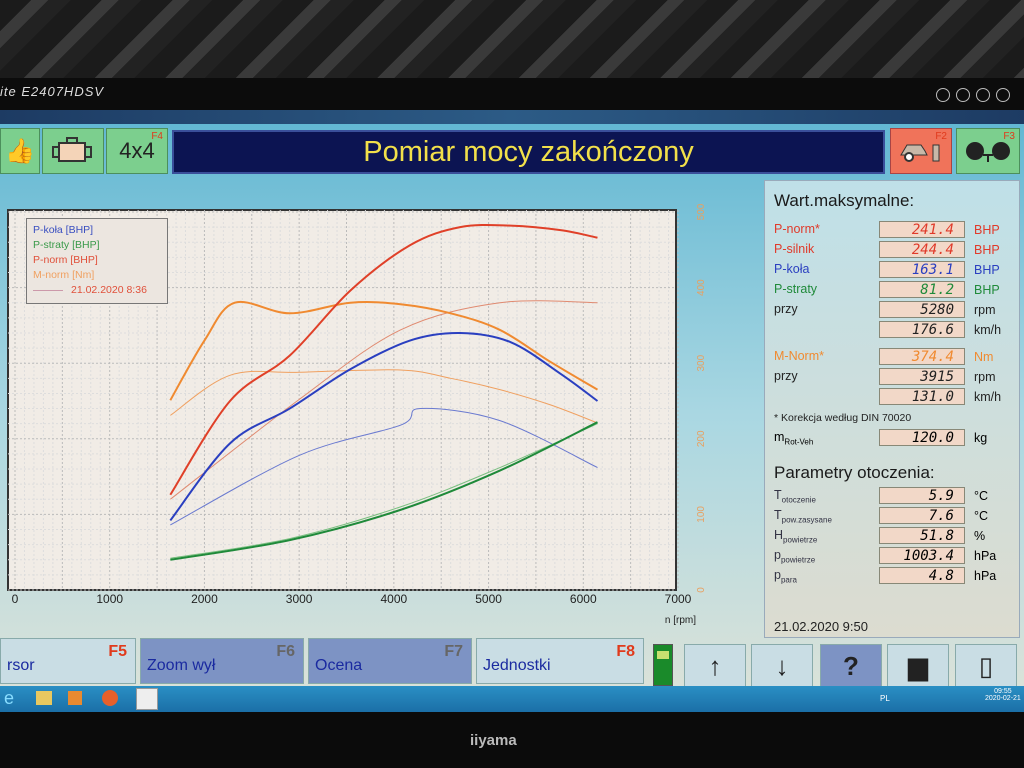  Describe the element at coordinates (137, 151) in the screenshot. I see `4x4-button: 4x4 F4` at that location.